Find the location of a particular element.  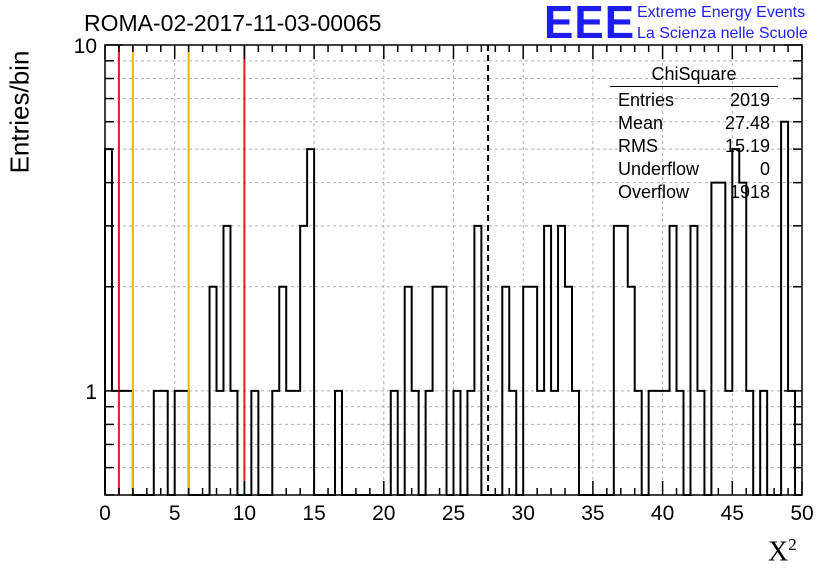

stat-row-mean: Mean 27.48 is located at coordinates (694, 123).